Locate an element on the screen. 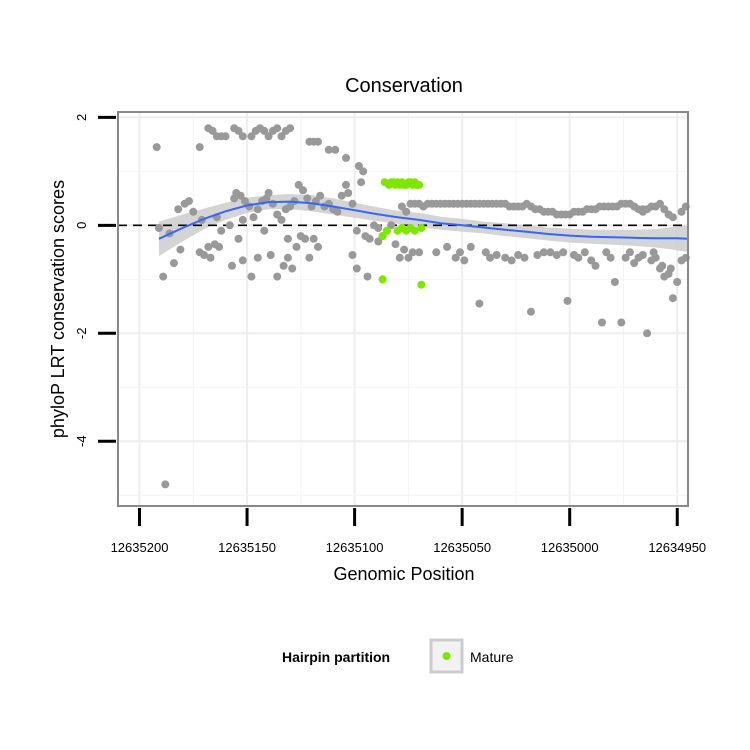 The image size is (750, 750). y-axis-title: phyloP LRT conservation scores is located at coordinates (58, 309).